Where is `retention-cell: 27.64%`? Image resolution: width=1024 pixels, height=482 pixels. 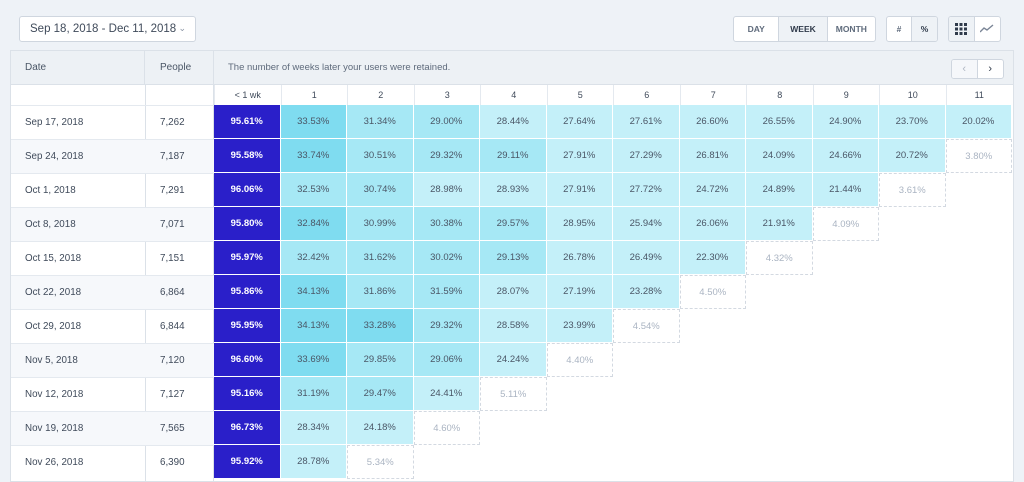
retention-cell: 27.64% is located at coordinates (579, 122).